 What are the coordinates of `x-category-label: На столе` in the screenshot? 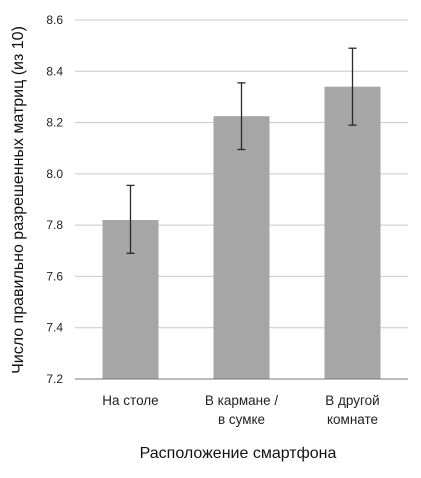 It's located at (130, 400).